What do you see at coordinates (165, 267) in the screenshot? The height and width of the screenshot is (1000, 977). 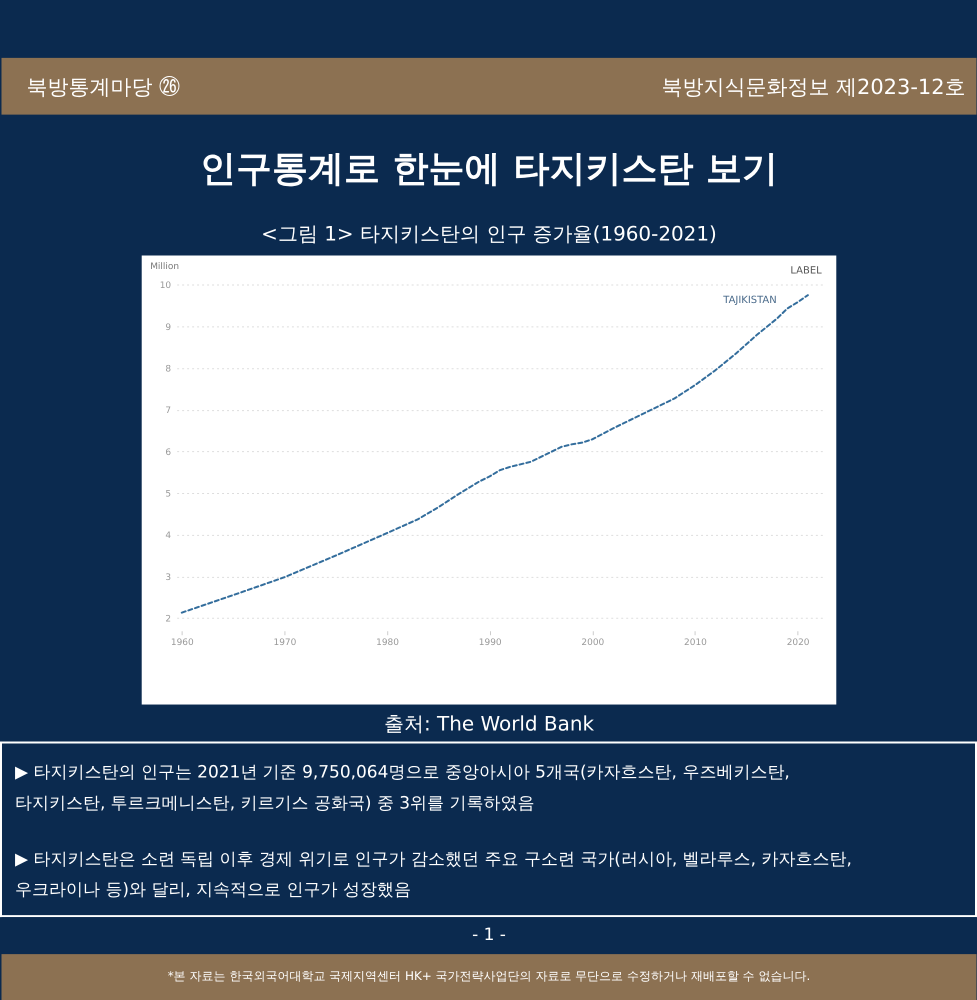 I see `y-axis-title: Million` at bounding box center [165, 267].